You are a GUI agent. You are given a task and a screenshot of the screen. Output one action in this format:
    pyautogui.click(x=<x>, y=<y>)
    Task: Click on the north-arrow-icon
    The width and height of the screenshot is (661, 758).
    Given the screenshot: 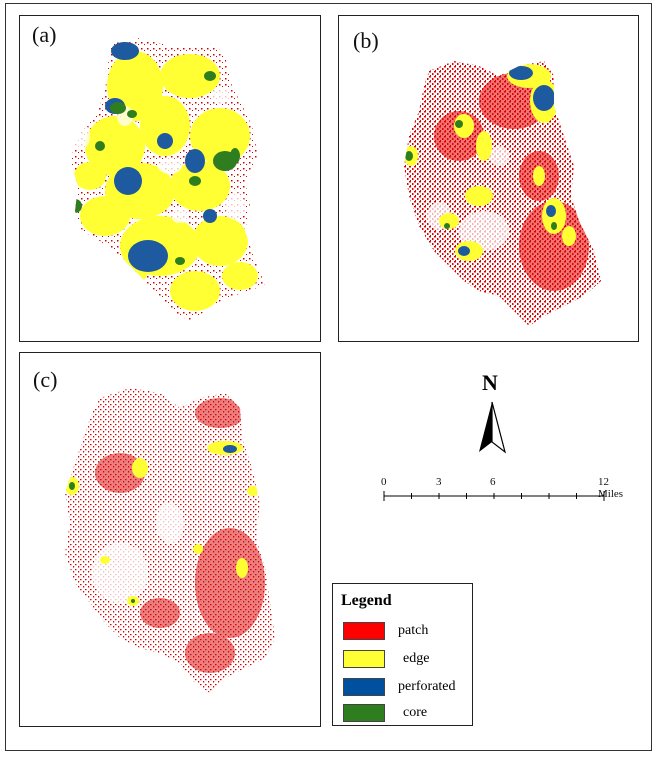 What is the action you would take?
    pyautogui.click(x=493, y=427)
    